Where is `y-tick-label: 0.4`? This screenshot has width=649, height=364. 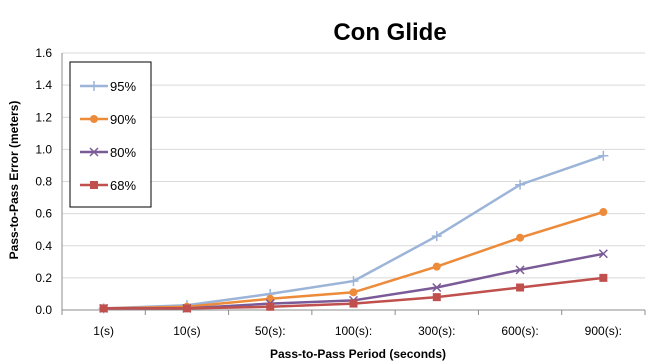
y-tick-label: 0.4 is located at coordinates (43, 246).